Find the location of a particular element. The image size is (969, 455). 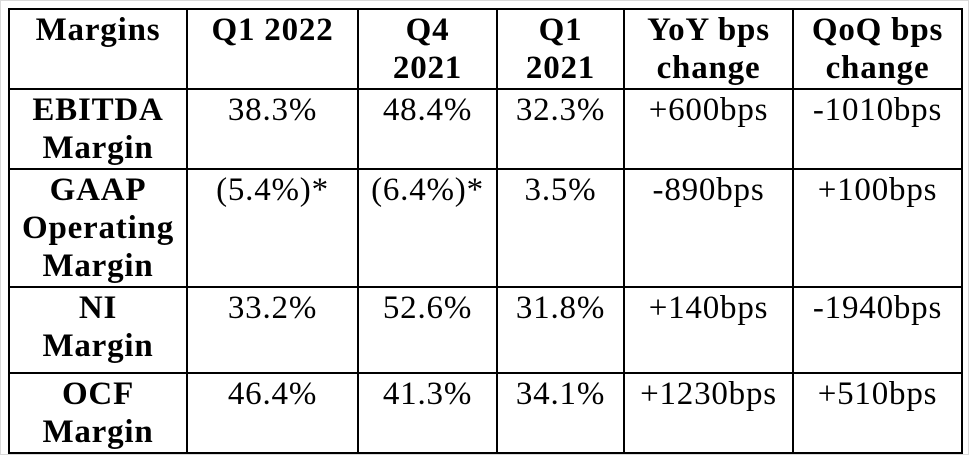

cell-ebitda-q1-2022: 38.3% is located at coordinates (272, 129).